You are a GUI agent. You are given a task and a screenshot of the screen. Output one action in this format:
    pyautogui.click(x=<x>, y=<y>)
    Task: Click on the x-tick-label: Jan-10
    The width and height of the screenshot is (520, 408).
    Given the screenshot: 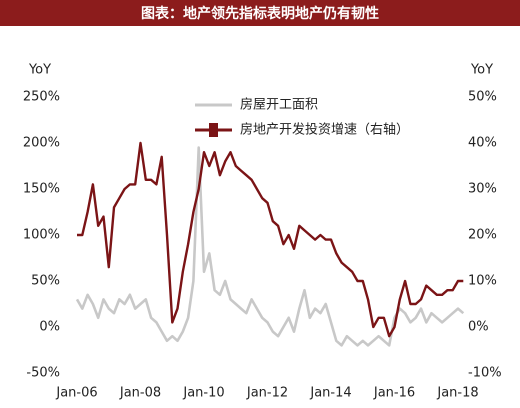 What is the action you would take?
    pyautogui.click(x=203, y=393)
    